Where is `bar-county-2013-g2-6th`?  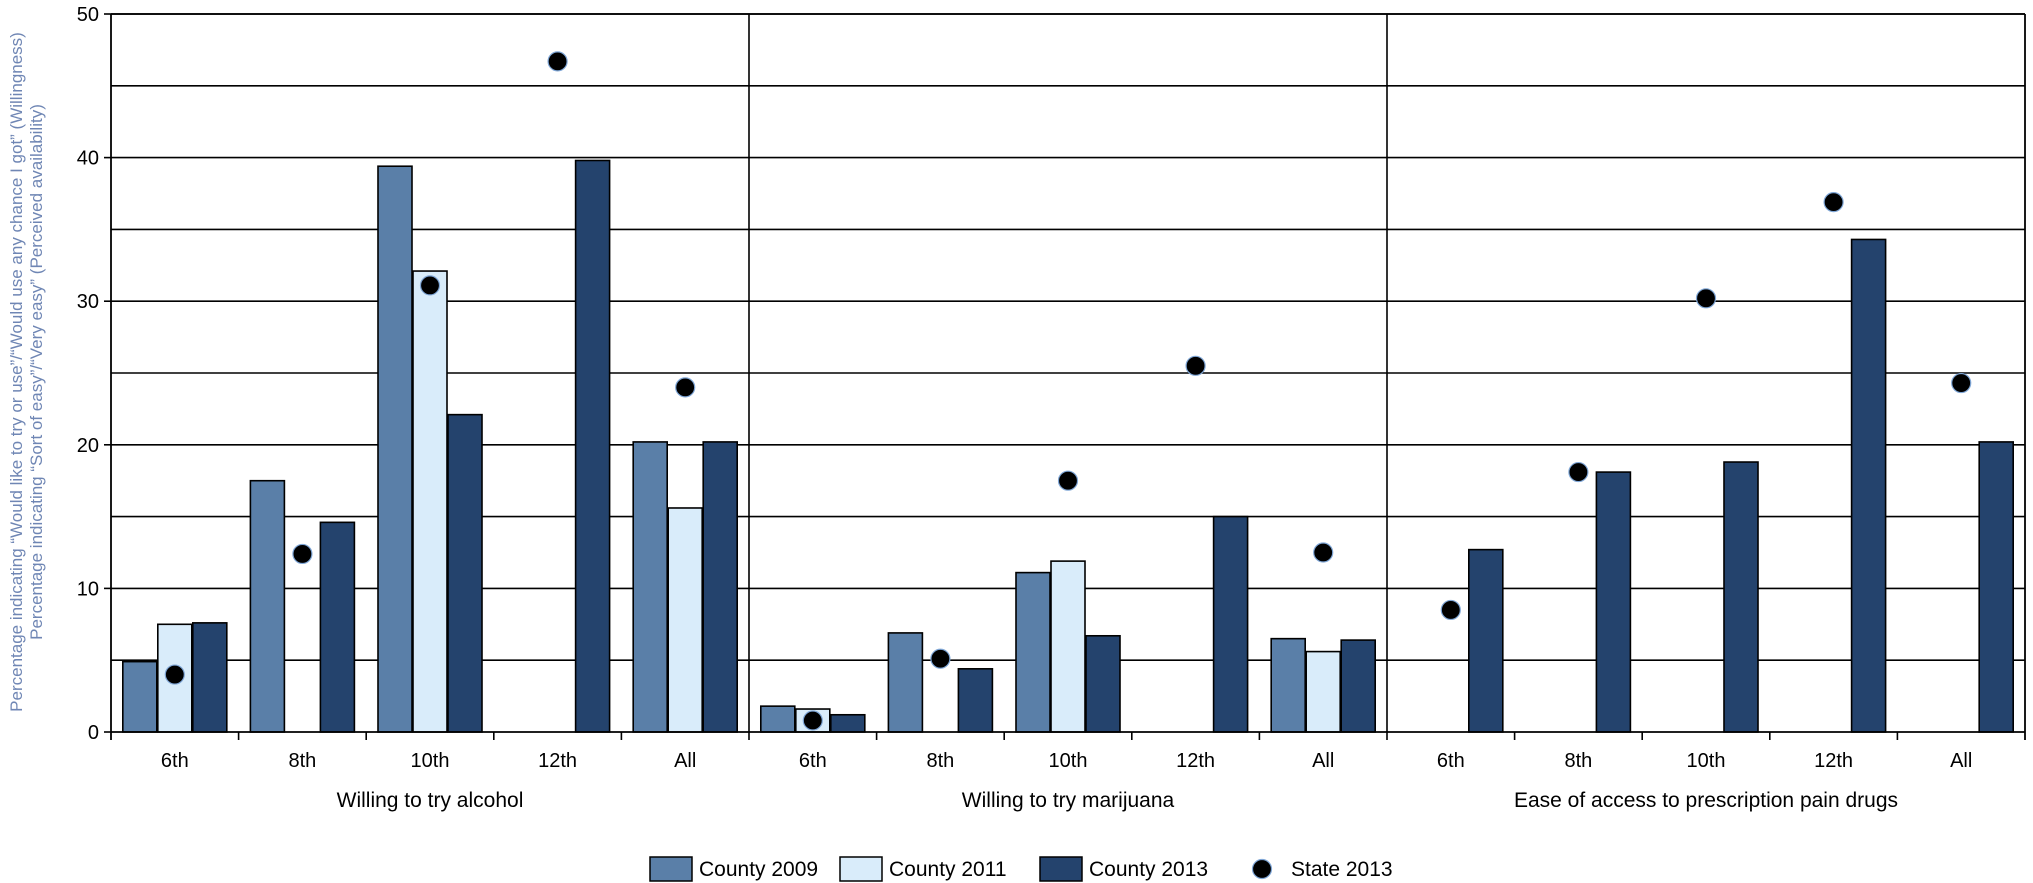
bar-county-2013-g2-6th is located at coordinates (1486, 640).